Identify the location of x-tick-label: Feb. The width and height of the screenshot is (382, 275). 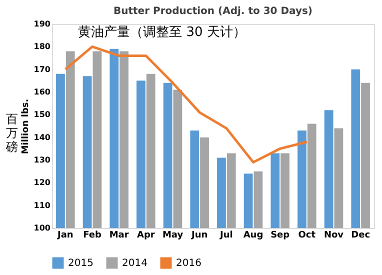
(92, 235).